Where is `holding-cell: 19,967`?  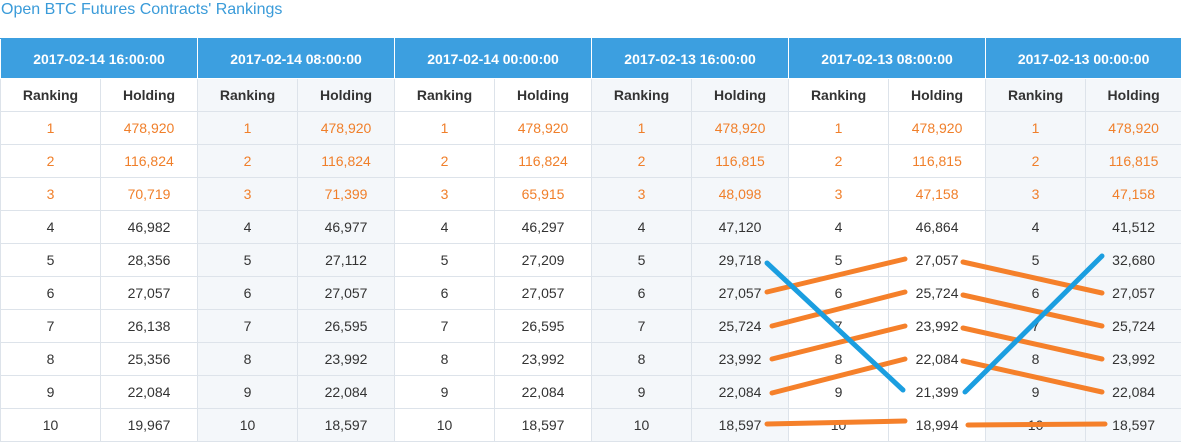
holding-cell: 19,967 is located at coordinates (149, 425).